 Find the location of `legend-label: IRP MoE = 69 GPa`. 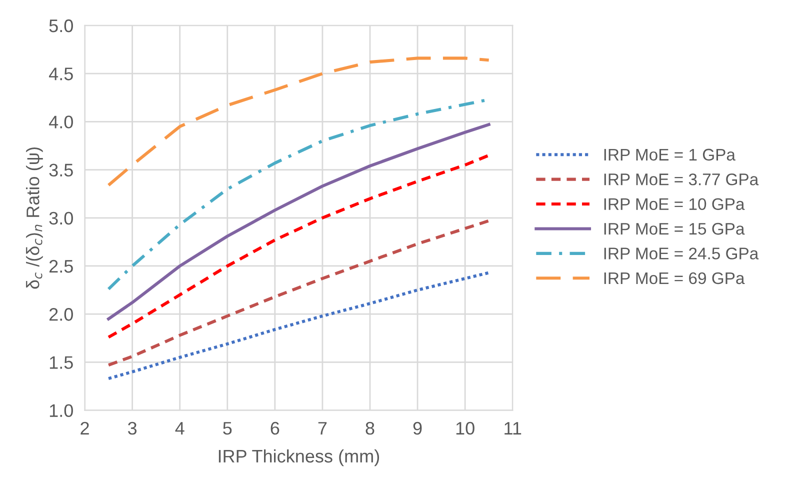

legend-label: IRP MoE = 69 GPa is located at coordinates (674, 278).